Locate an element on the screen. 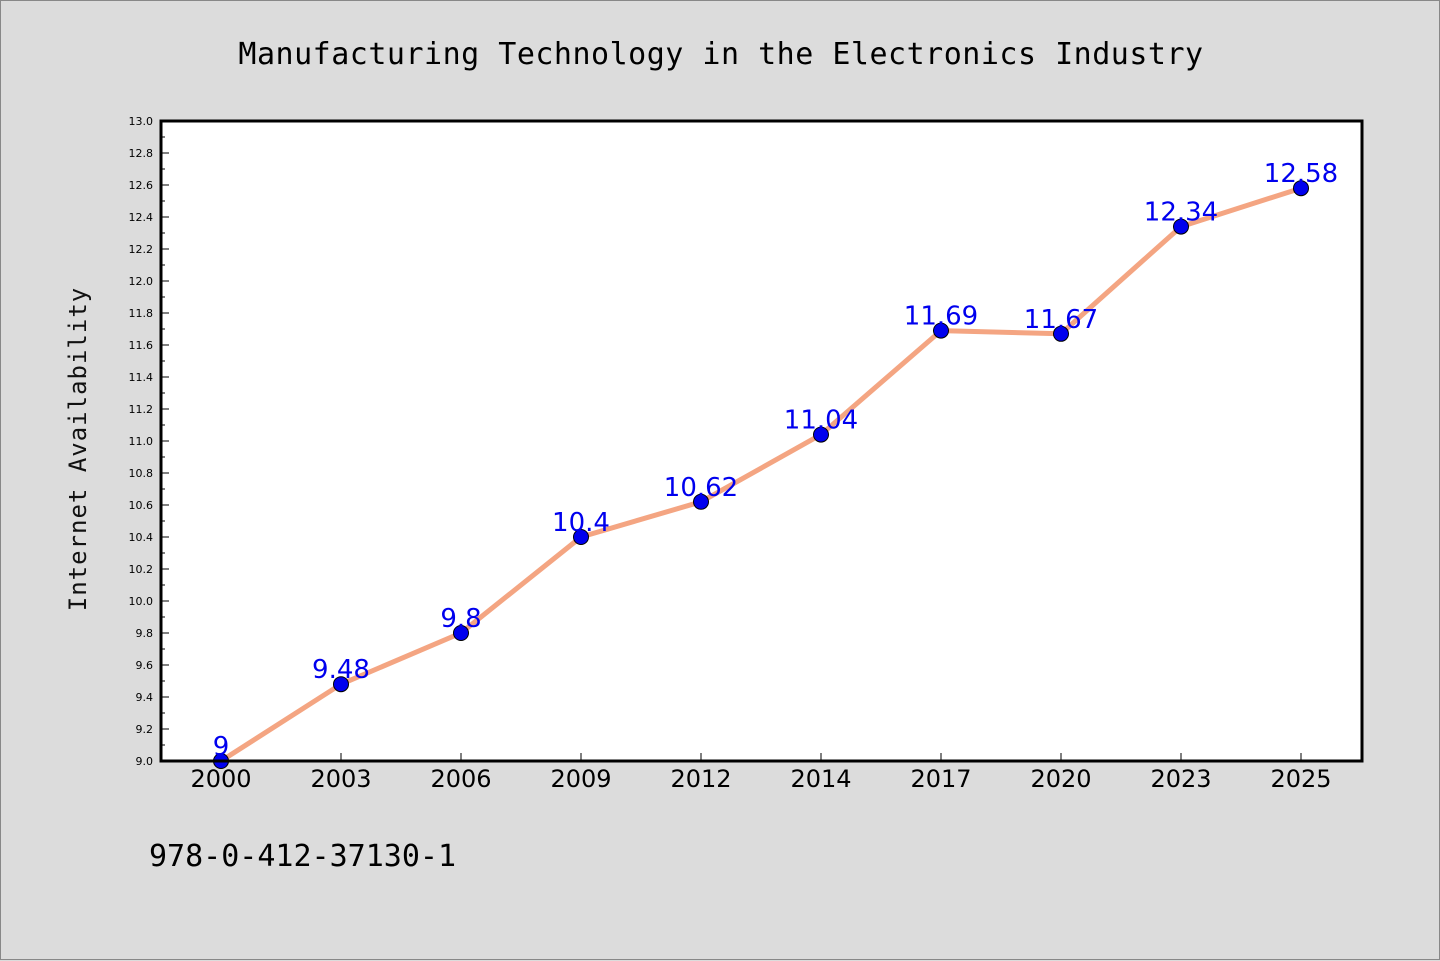 Image resolution: width=1440 pixels, height=961 pixels. data-label: 9.8 is located at coordinates (460, 619).